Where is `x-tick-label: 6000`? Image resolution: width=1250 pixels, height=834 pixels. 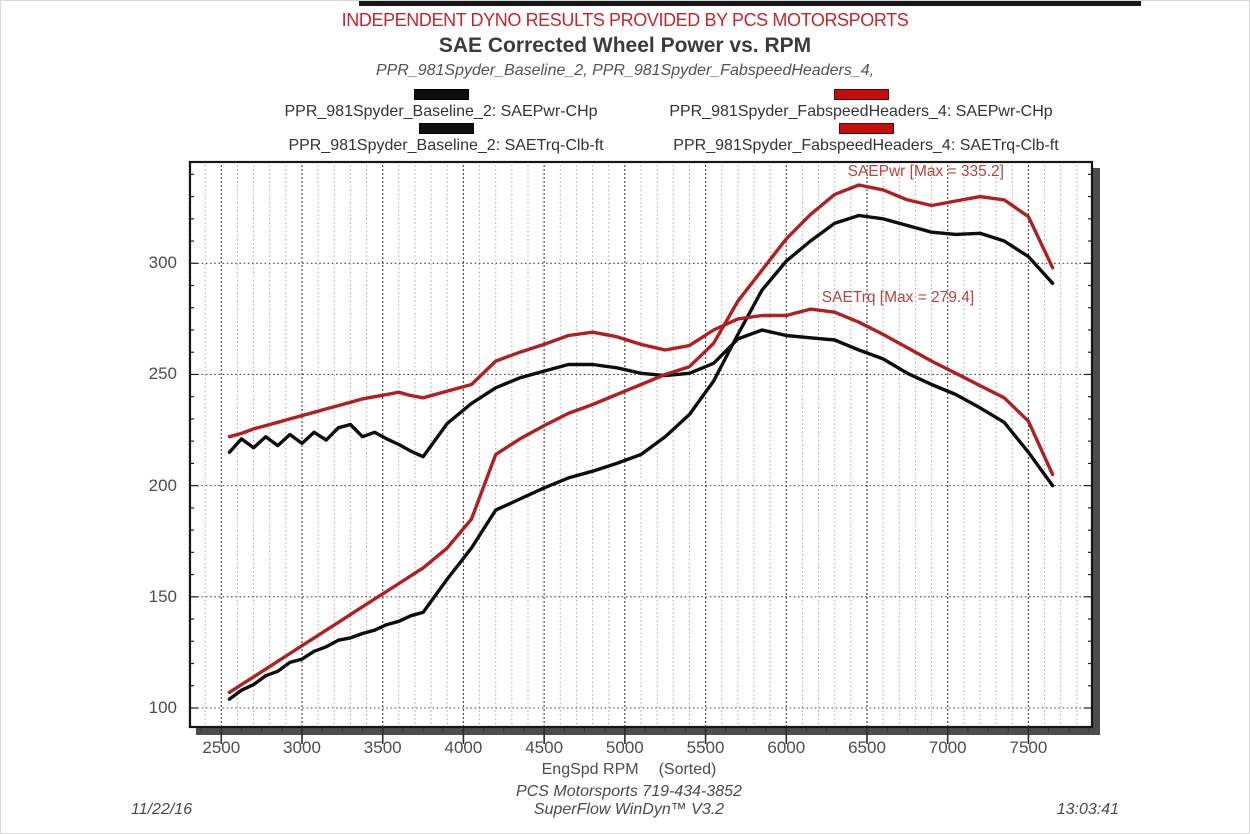
x-tick-label: 6000 is located at coordinates (786, 747).